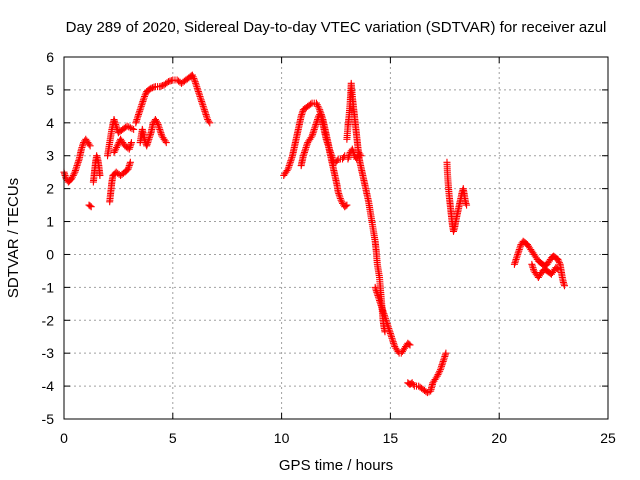  What do you see at coordinates (48, 386) in the screenshot?
I see `y-tick-label: -4` at bounding box center [48, 386].